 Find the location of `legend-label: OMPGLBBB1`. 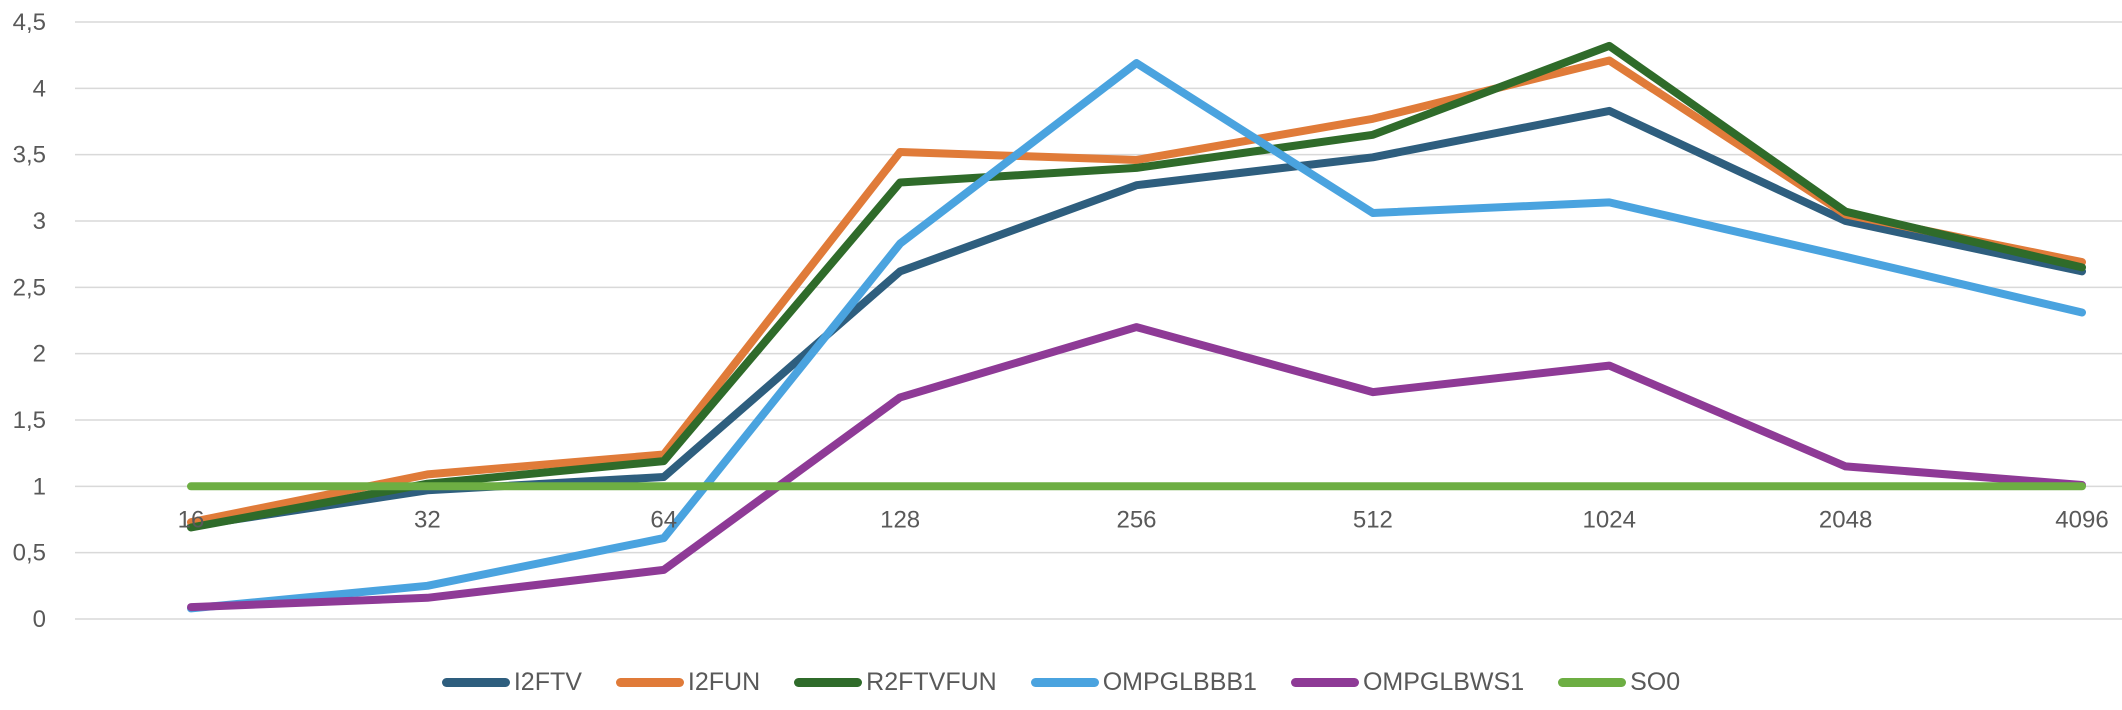

legend-label: OMPGLBBB1 is located at coordinates (1179, 681).